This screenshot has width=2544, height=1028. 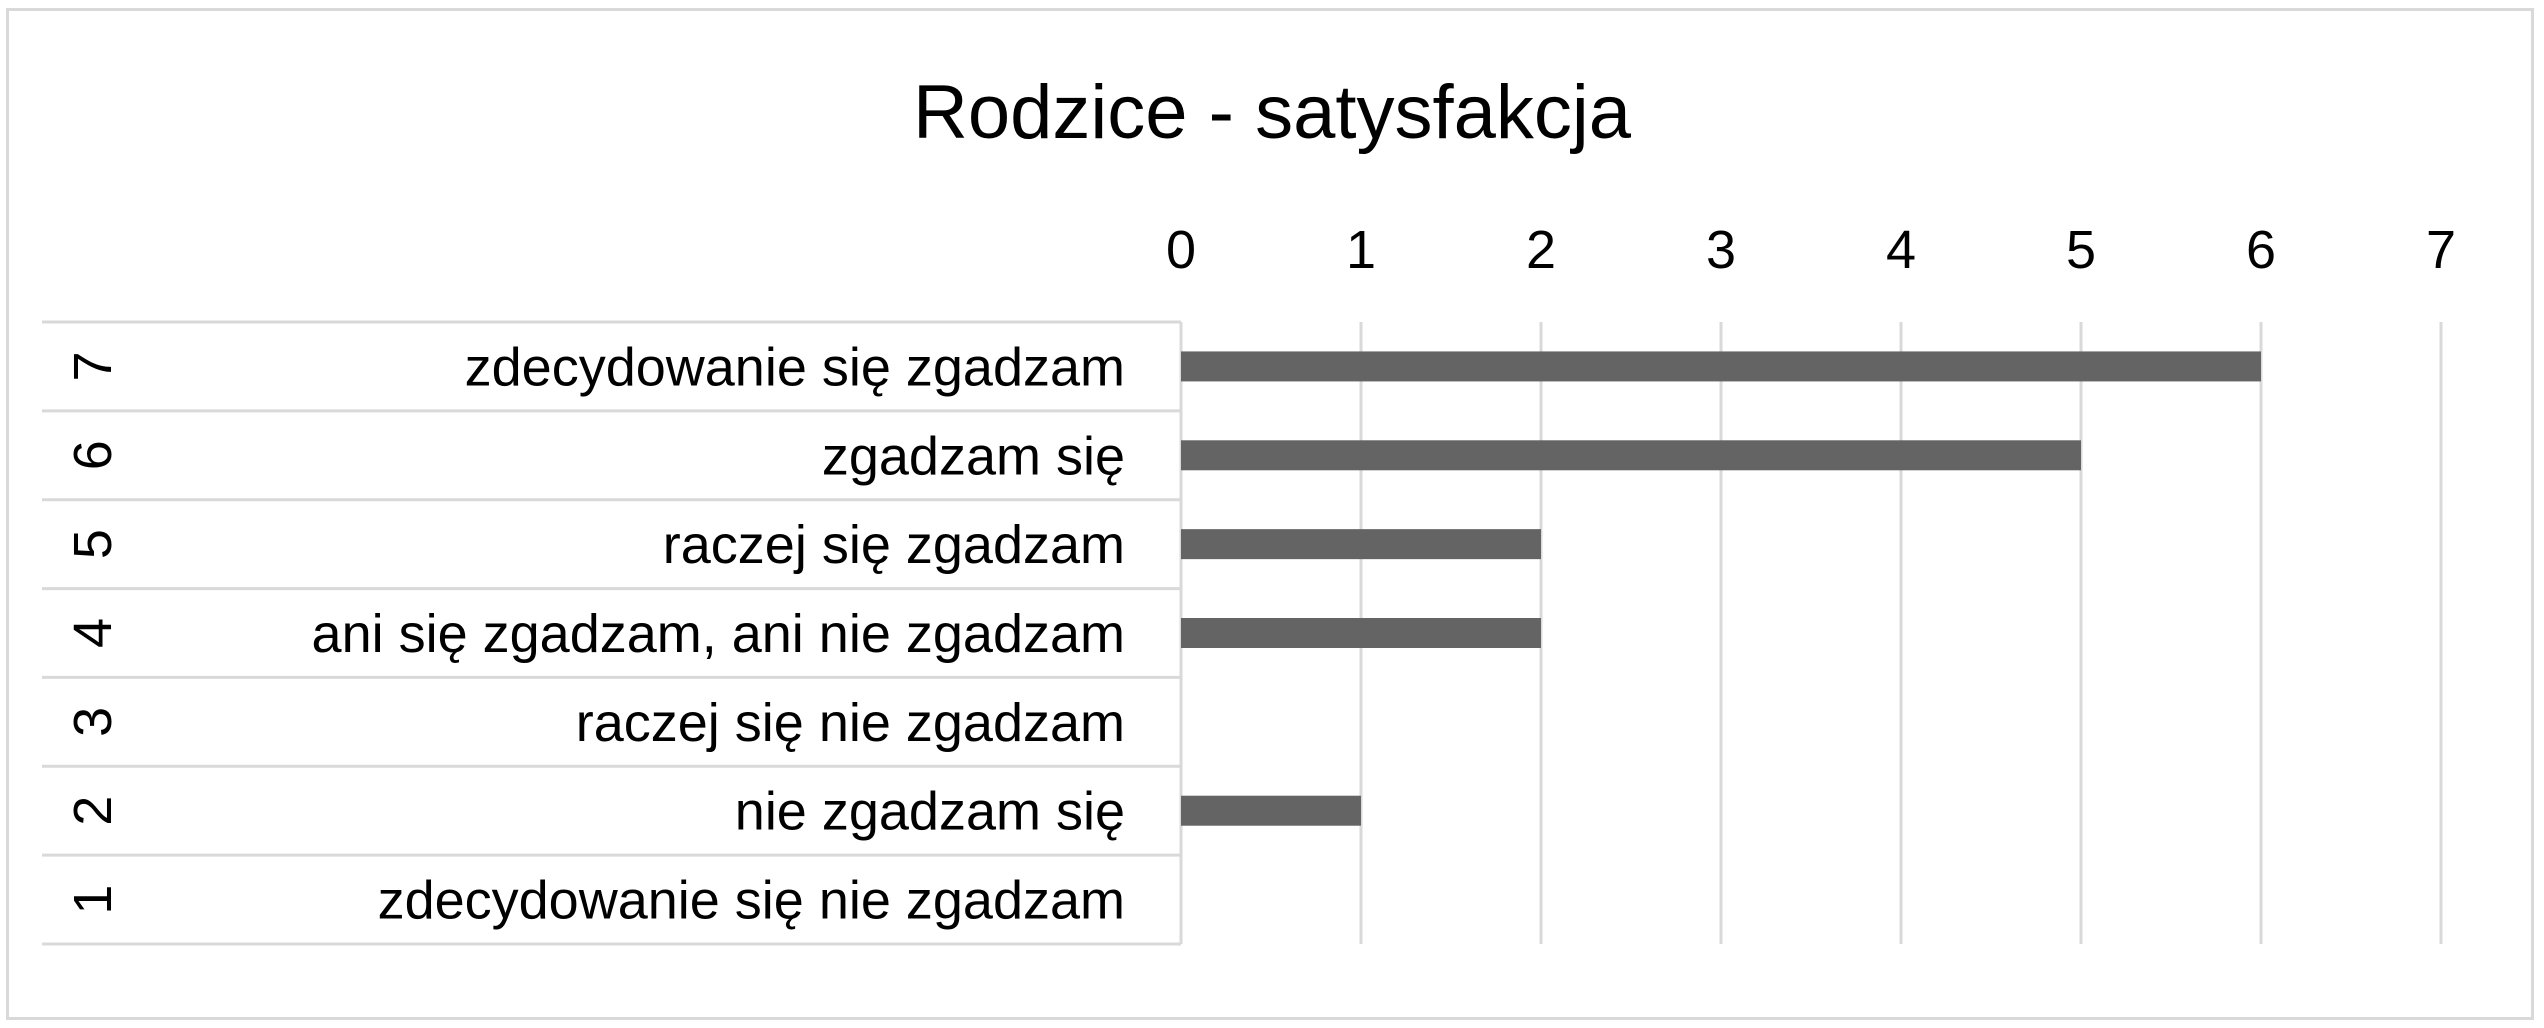 What do you see at coordinates (1541, 250) in the screenshot?
I see `x-tick-label: 2` at bounding box center [1541, 250].